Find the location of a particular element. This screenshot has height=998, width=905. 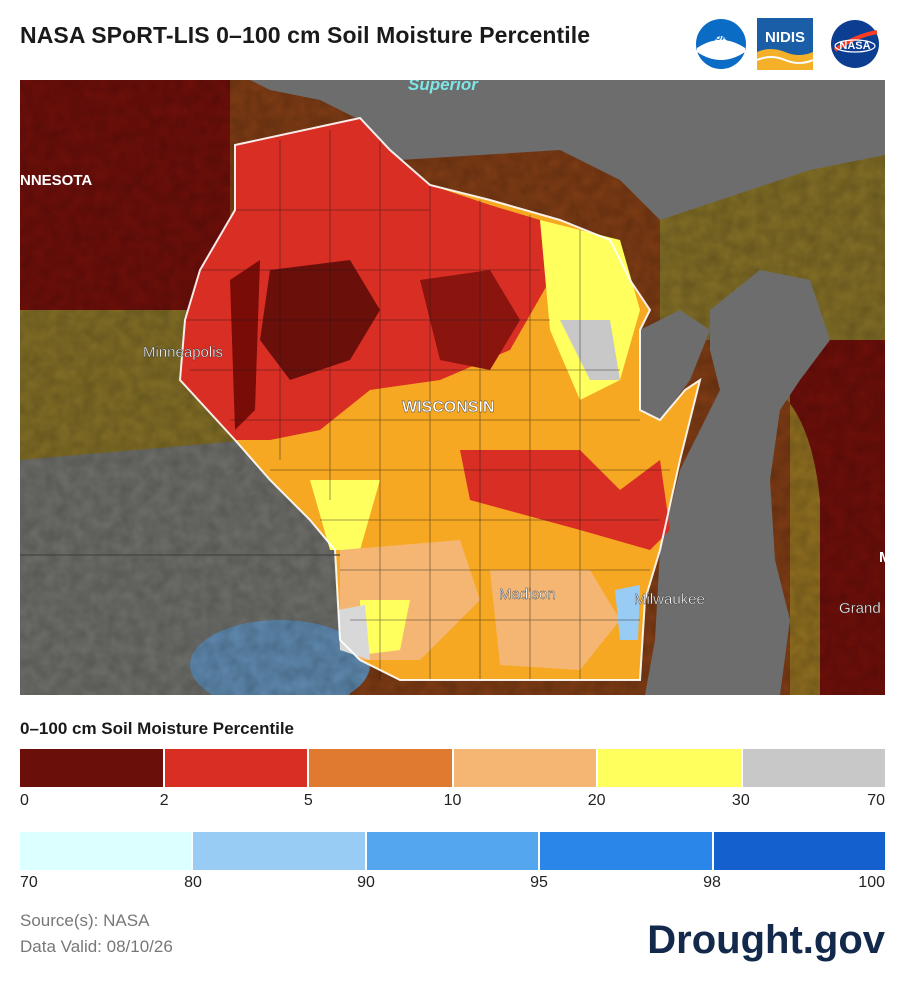

lake-michigan is located at coordinates (737, 482).